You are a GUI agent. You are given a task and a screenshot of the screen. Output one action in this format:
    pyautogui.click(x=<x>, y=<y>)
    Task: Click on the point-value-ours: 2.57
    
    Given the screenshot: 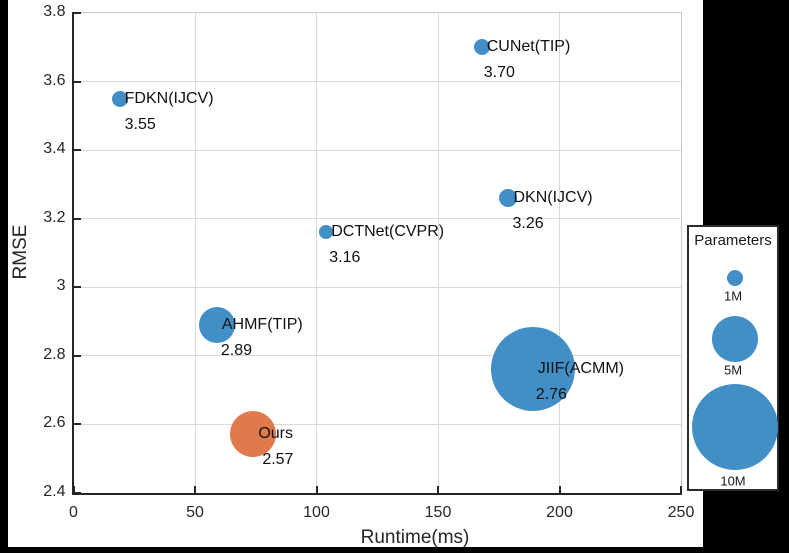 What is the action you would take?
    pyautogui.click(x=278, y=460)
    